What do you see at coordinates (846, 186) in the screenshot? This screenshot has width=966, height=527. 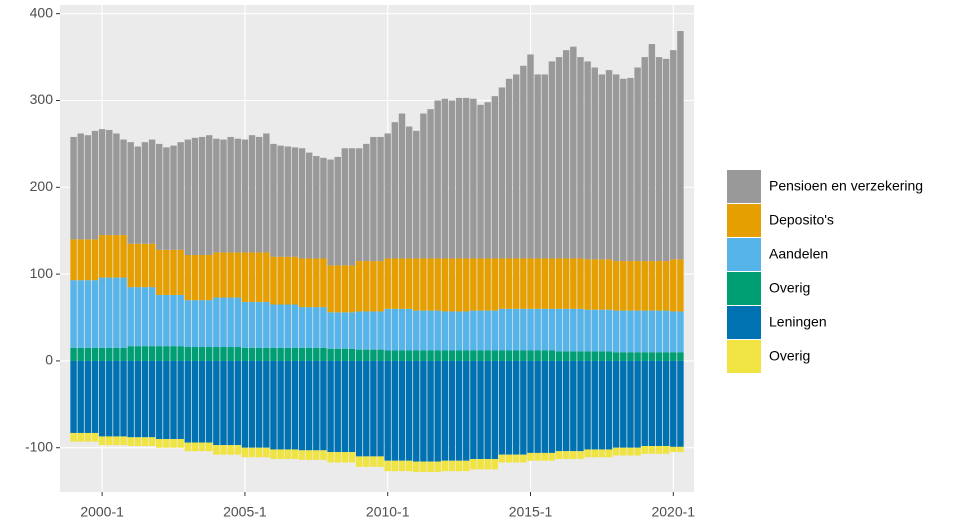 I see `legend-label: Pensioen en verzekering` at bounding box center [846, 186].